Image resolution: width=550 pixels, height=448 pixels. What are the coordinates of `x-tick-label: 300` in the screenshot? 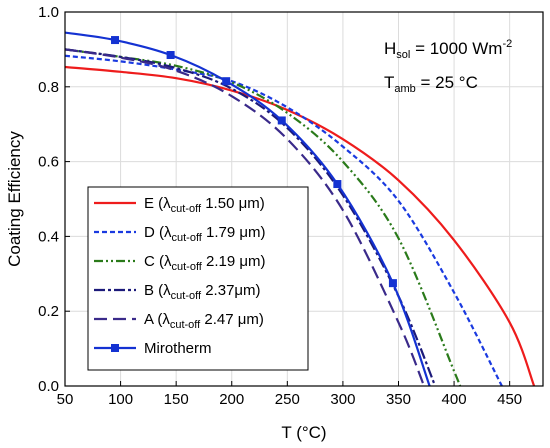 It's located at (342, 399).